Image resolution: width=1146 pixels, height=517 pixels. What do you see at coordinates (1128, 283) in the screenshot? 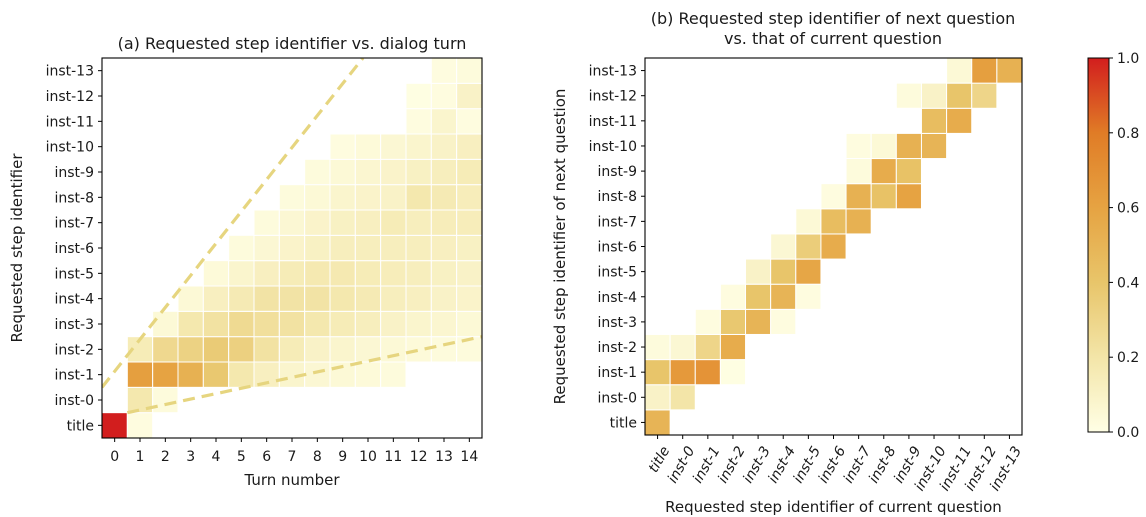
I see `colorbar-tick-label: 0.4` at bounding box center [1128, 283].